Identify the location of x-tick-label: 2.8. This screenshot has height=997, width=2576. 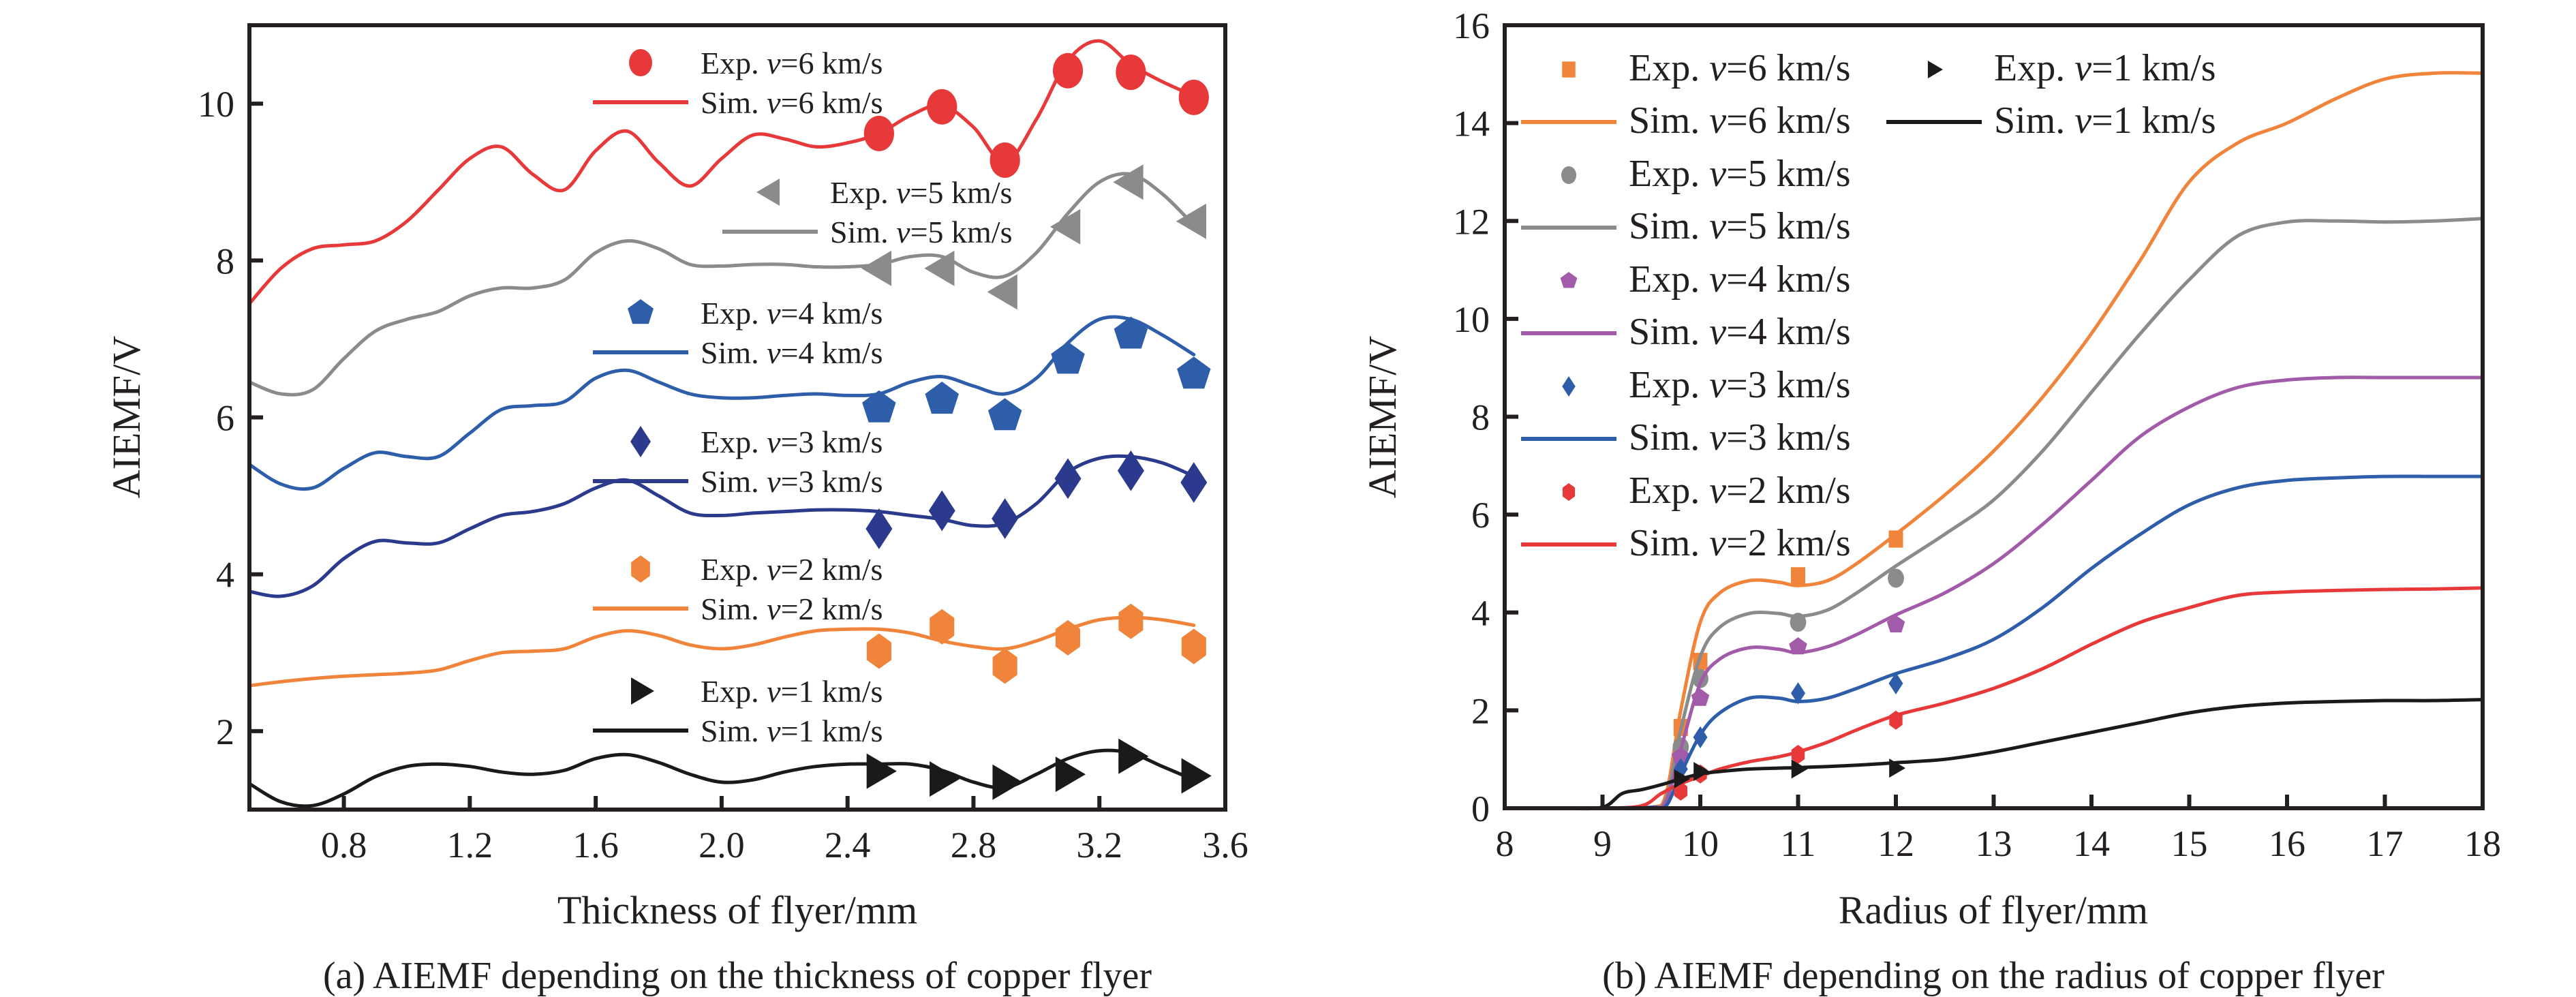
(974, 845).